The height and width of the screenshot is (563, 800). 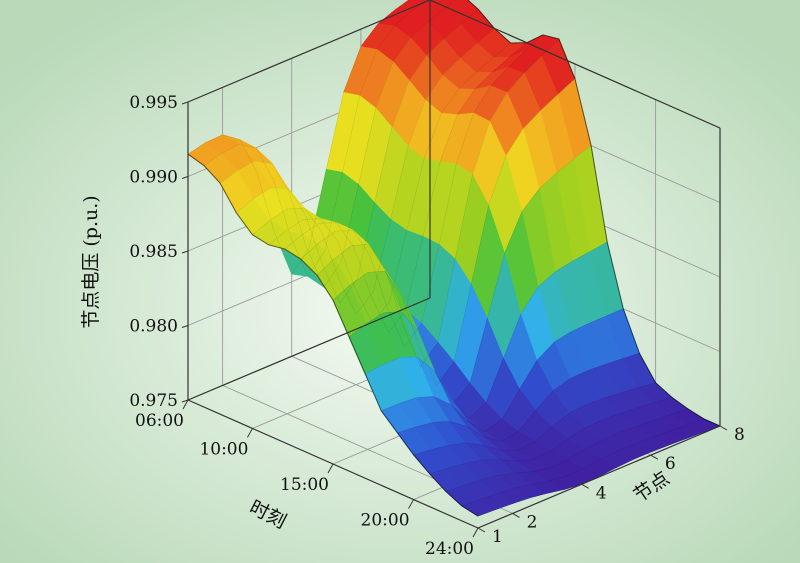 I want to click on time-tick-label: 10:00, so click(x=223, y=449).